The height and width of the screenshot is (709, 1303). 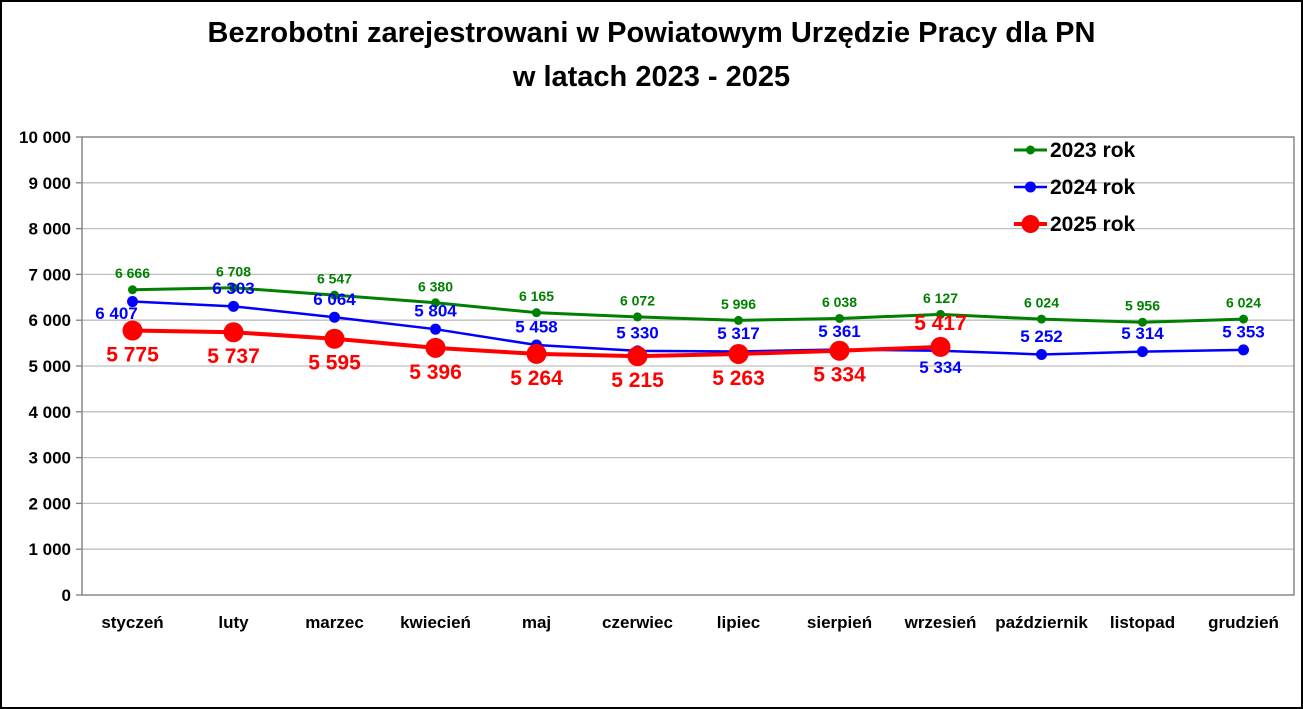 I want to click on data-label-2023-rok: 6 072, so click(x=637, y=300).